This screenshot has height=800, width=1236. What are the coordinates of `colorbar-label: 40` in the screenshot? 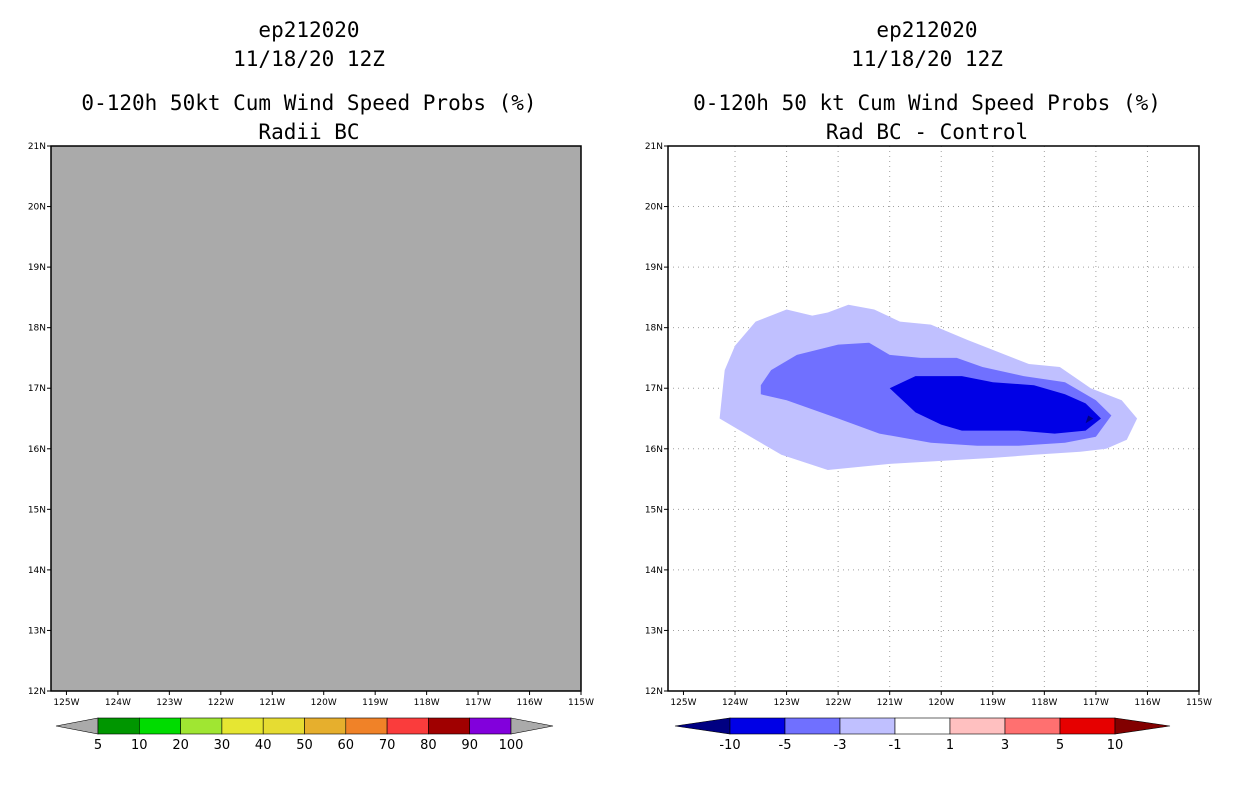 It's located at (263, 745).